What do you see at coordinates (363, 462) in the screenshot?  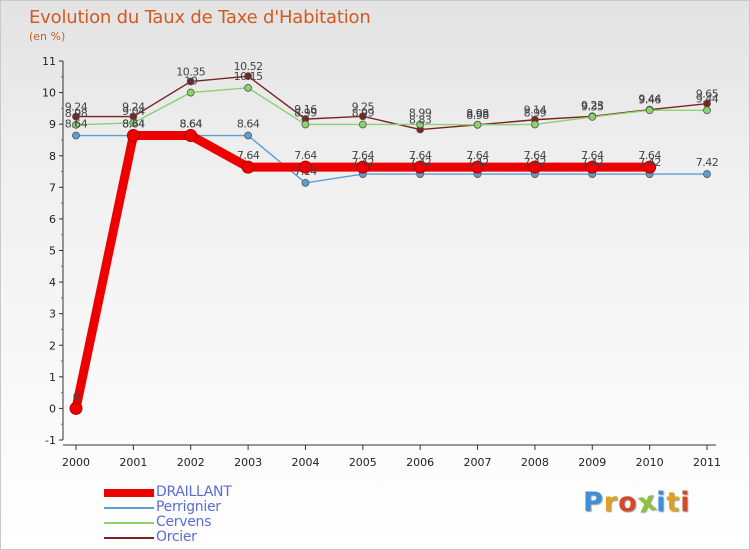 I see `x-tick-label: 2005` at bounding box center [363, 462].